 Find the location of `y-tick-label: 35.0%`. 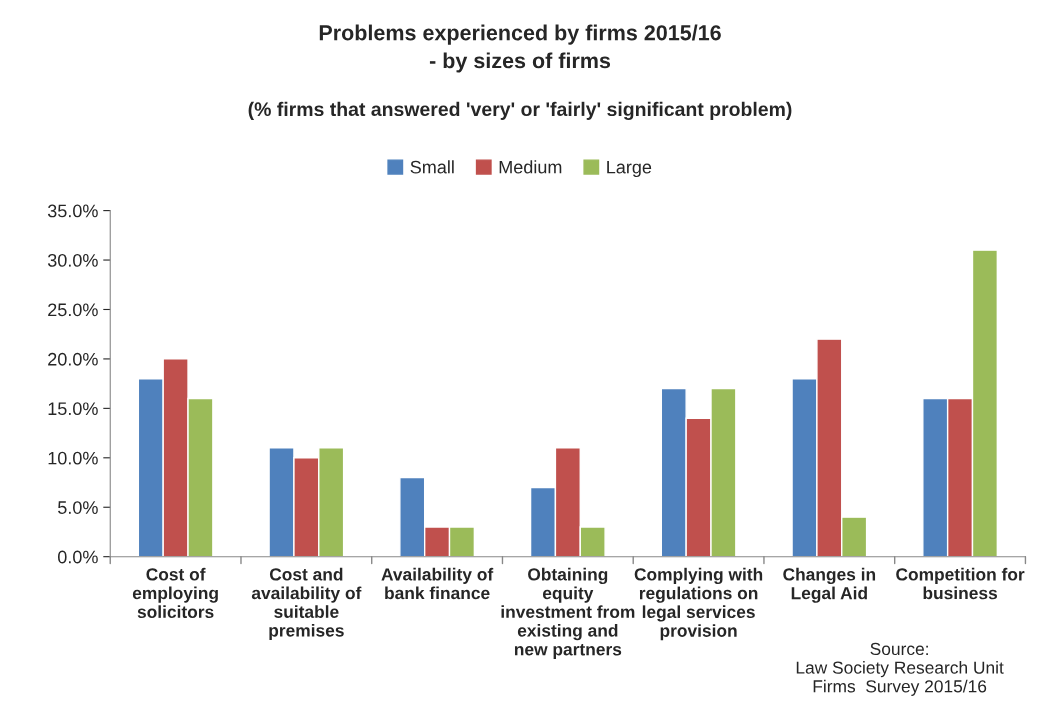

y-tick-label: 35.0% is located at coordinates (72, 211).